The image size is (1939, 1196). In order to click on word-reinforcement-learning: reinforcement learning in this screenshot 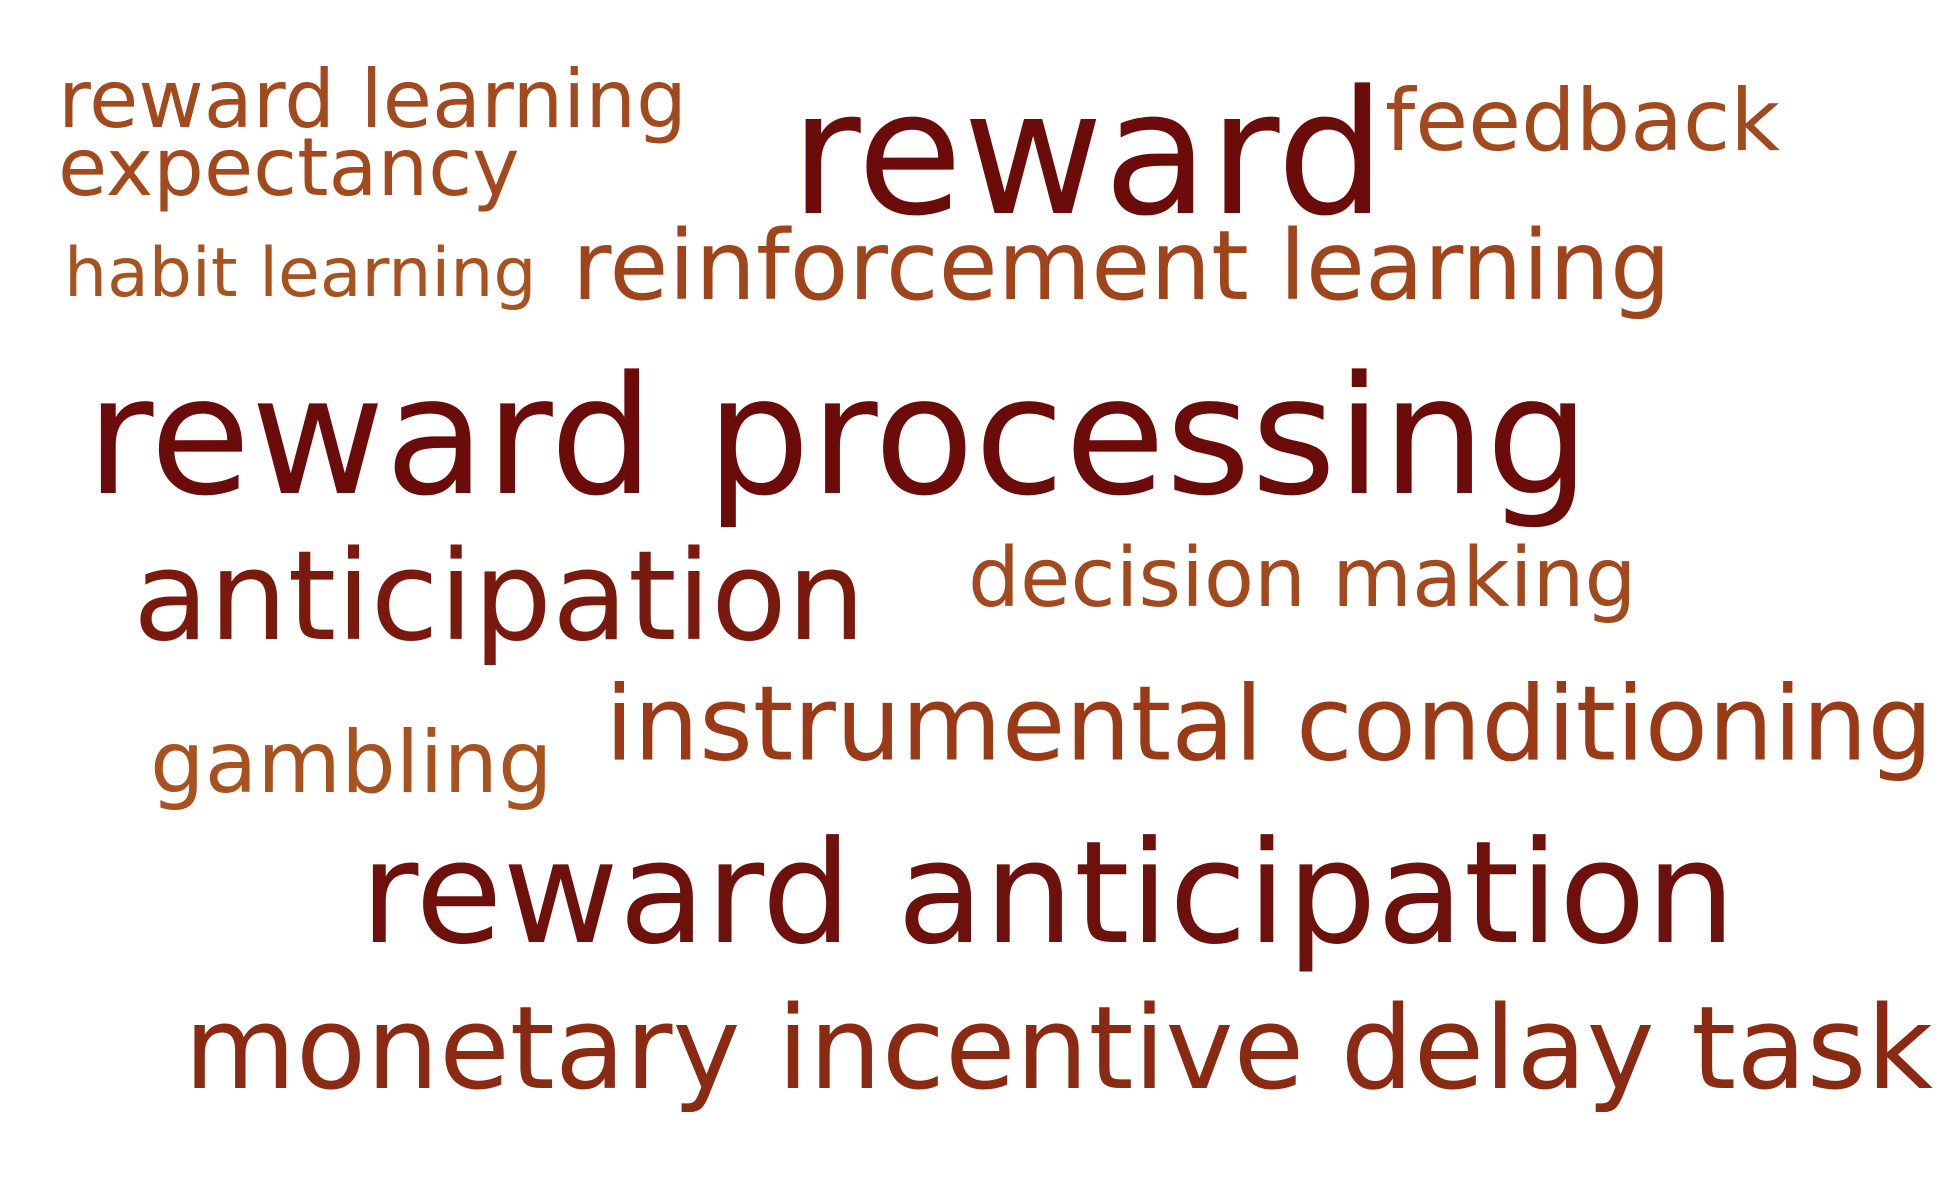, I will do `click(1121, 266)`.